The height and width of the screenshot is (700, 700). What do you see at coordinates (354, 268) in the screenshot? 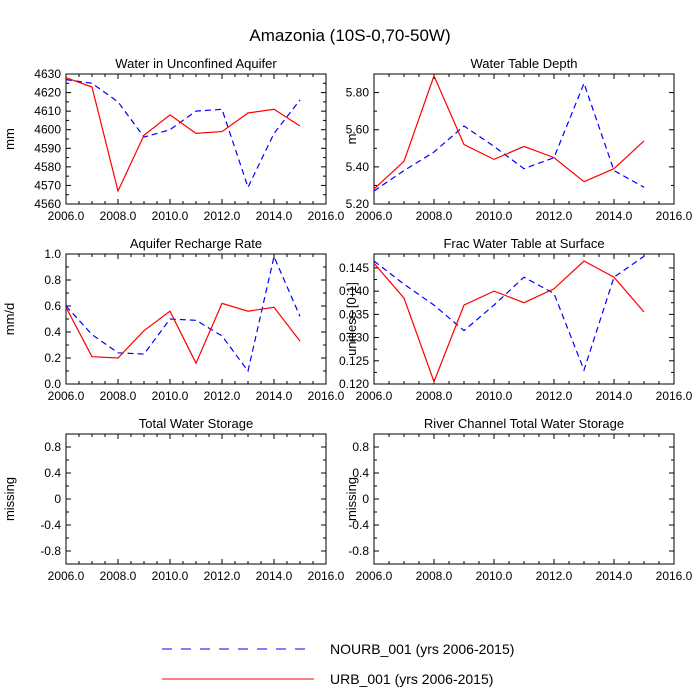
I see `y-tick-label: 0.145` at bounding box center [354, 268].